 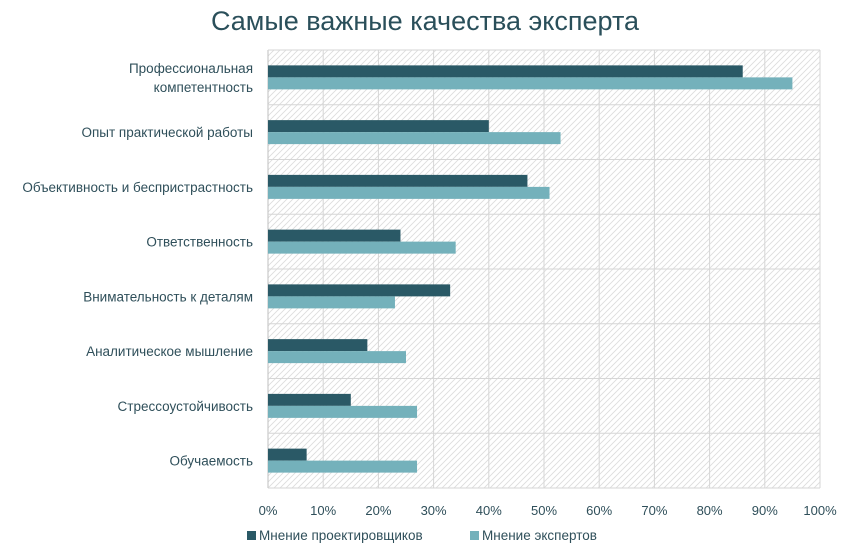 I want to click on legend: Мнение проектировщиков Мнение экспертов, so click(x=422, y=535).